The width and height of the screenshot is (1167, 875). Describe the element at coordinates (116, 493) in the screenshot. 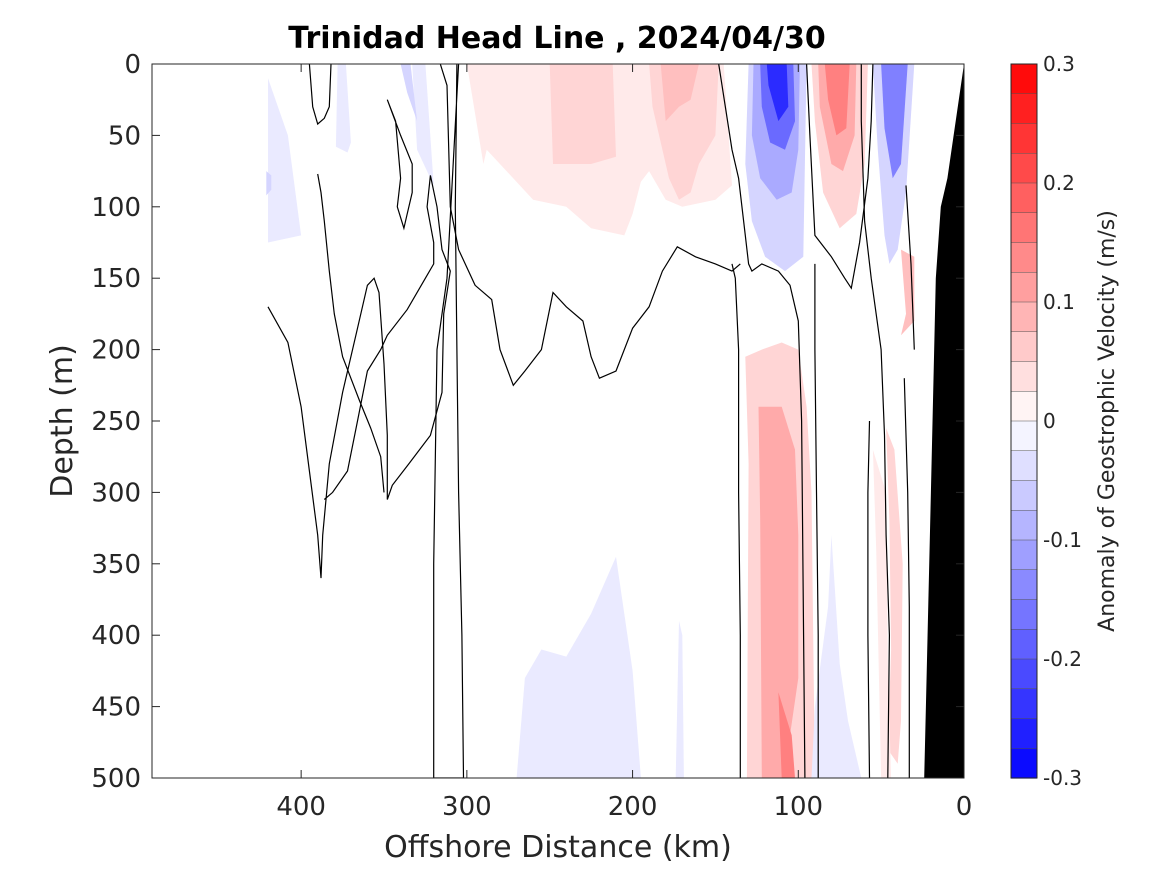

I see `y-tick-label: 300` at that location.